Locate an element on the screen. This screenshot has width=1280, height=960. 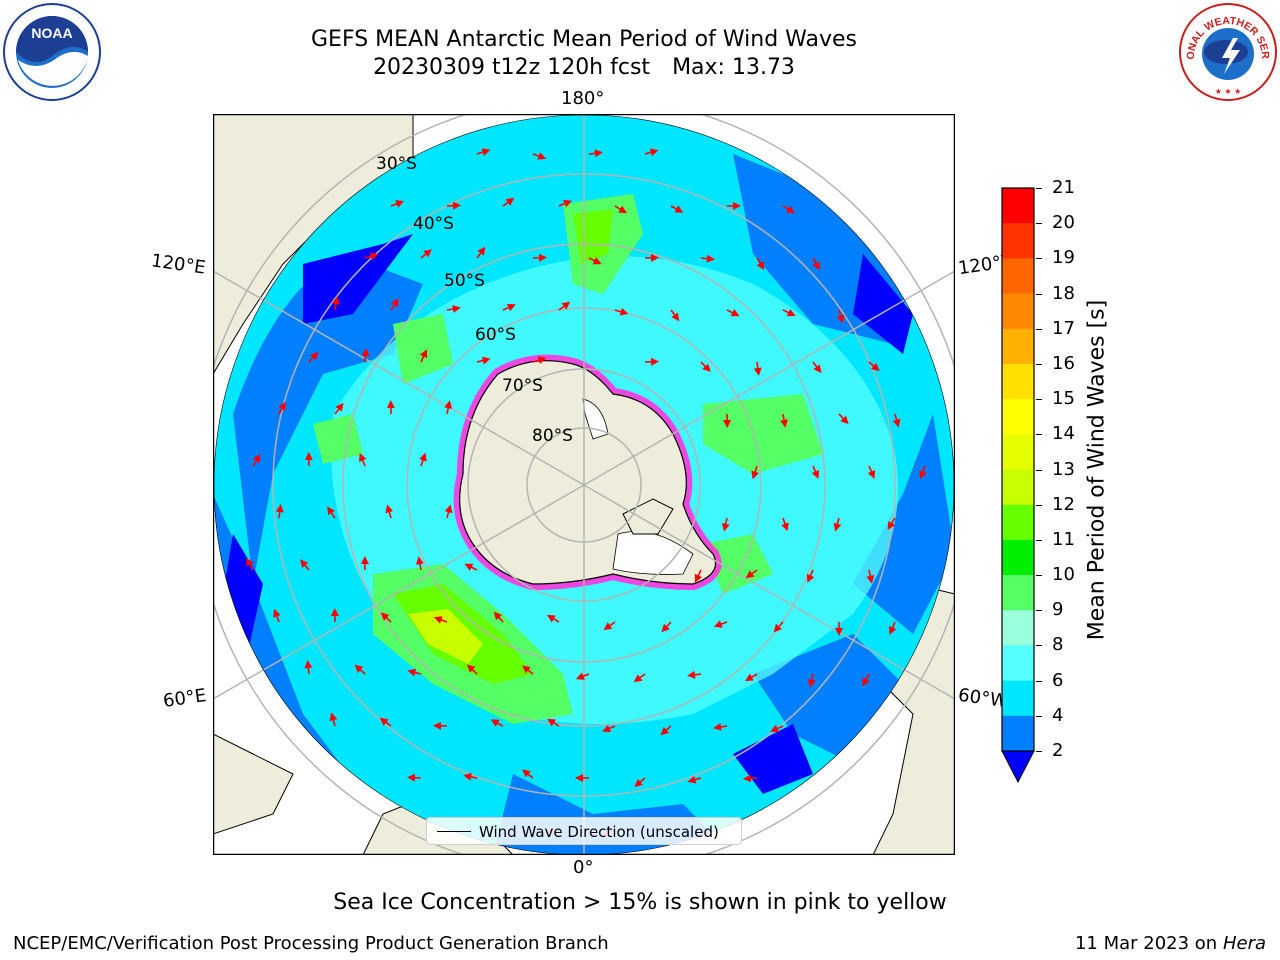
lat-label-60s: 60°S is located at coordinates (495, 335).